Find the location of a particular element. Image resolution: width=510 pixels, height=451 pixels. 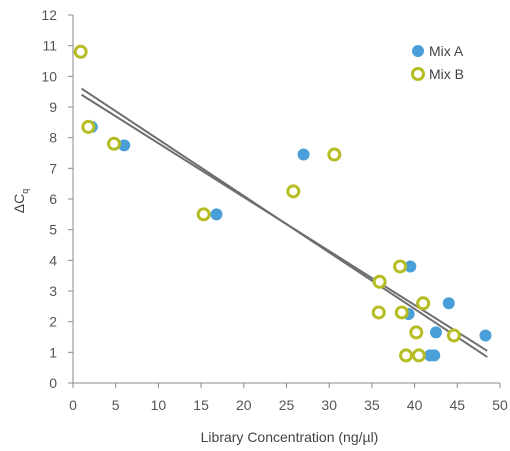

y-tick-label: 0 is located at coordinates (53, 383).